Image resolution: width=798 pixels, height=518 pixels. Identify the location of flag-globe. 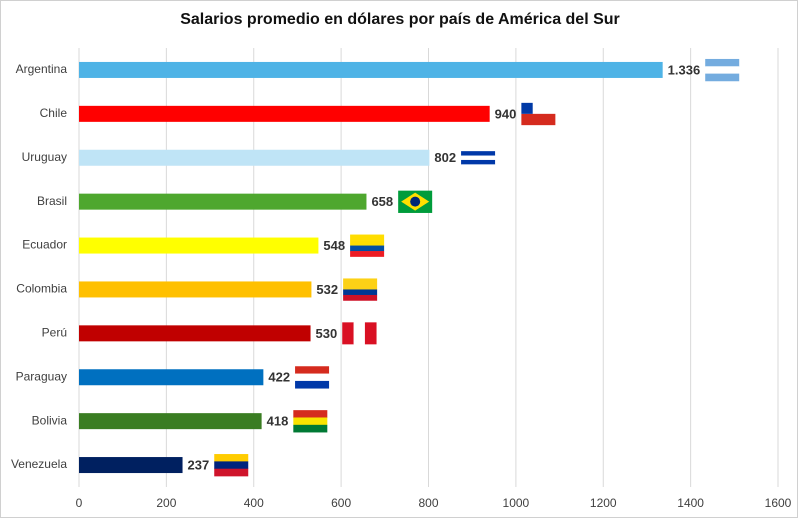
(415, 201).